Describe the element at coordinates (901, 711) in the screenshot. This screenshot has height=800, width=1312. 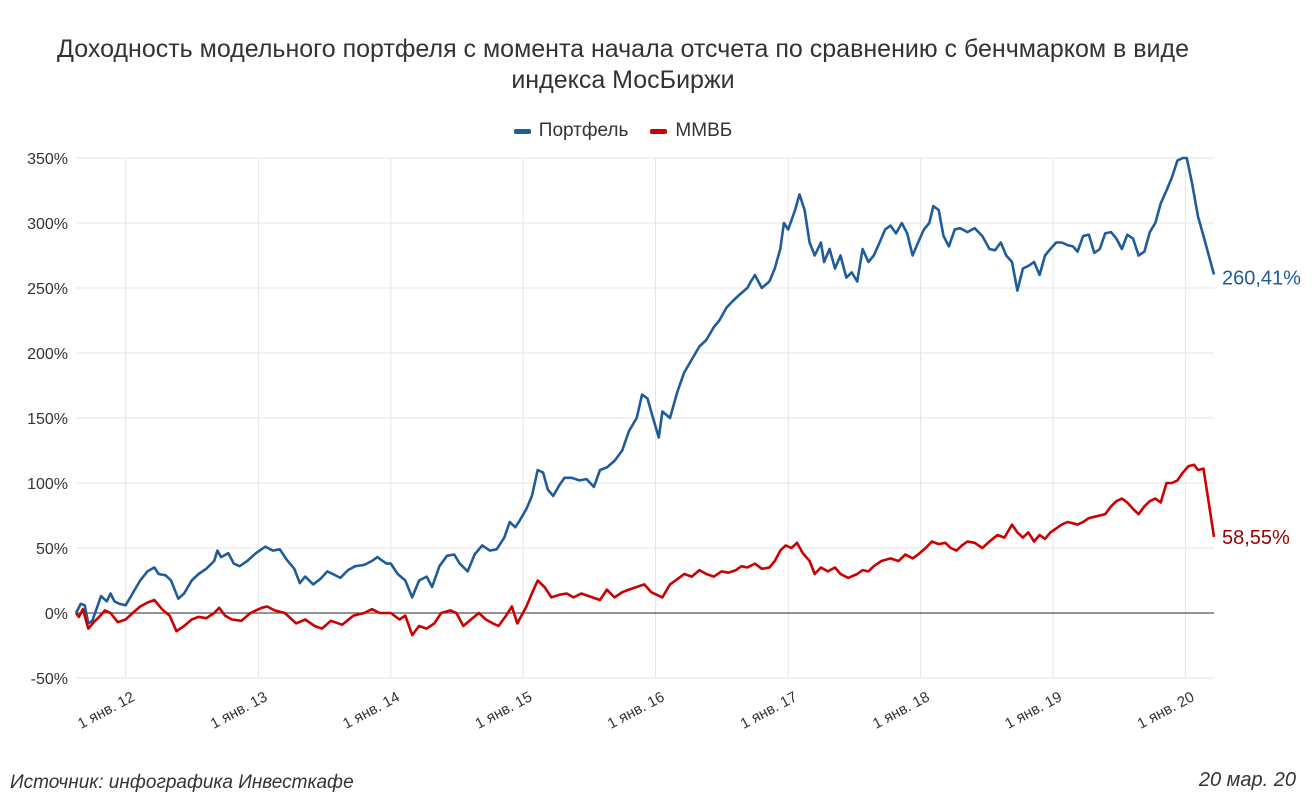
I see `x-tick-label: 1 янв. 18` at that location.